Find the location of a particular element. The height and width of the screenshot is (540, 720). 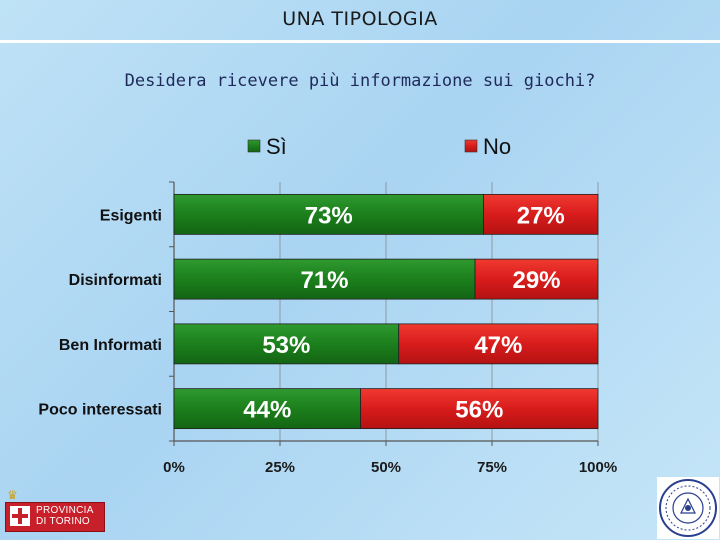

data-label-no: 56% is located at coordinates (479, 410).